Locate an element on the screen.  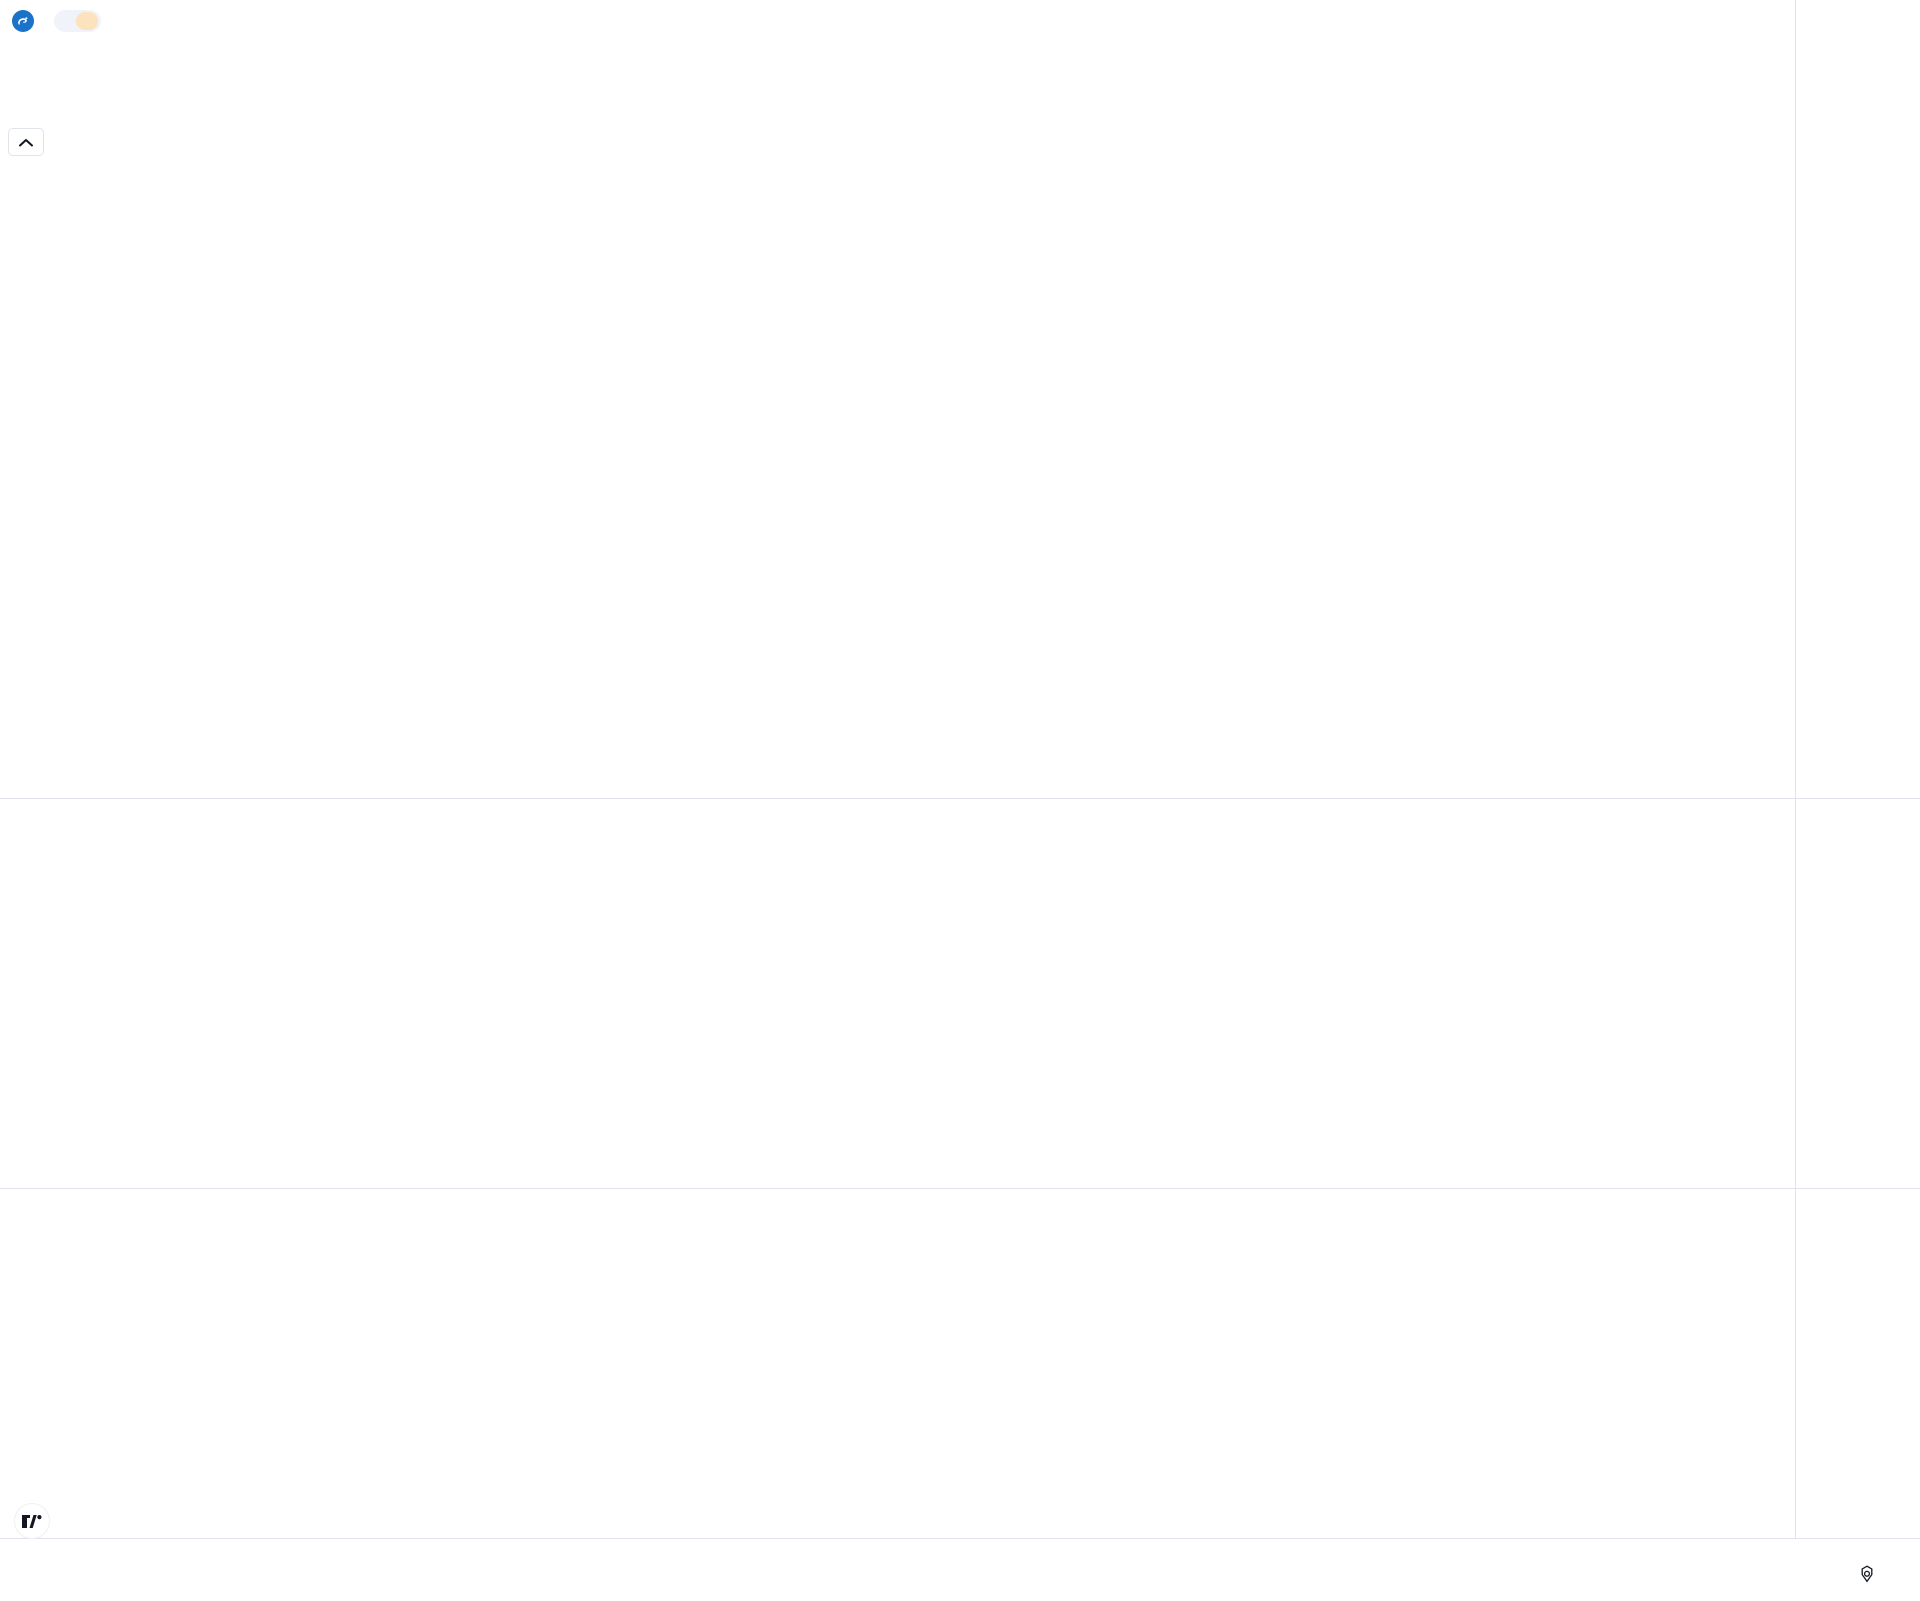
rsi-axis is located at coordinates (1858, 1364).